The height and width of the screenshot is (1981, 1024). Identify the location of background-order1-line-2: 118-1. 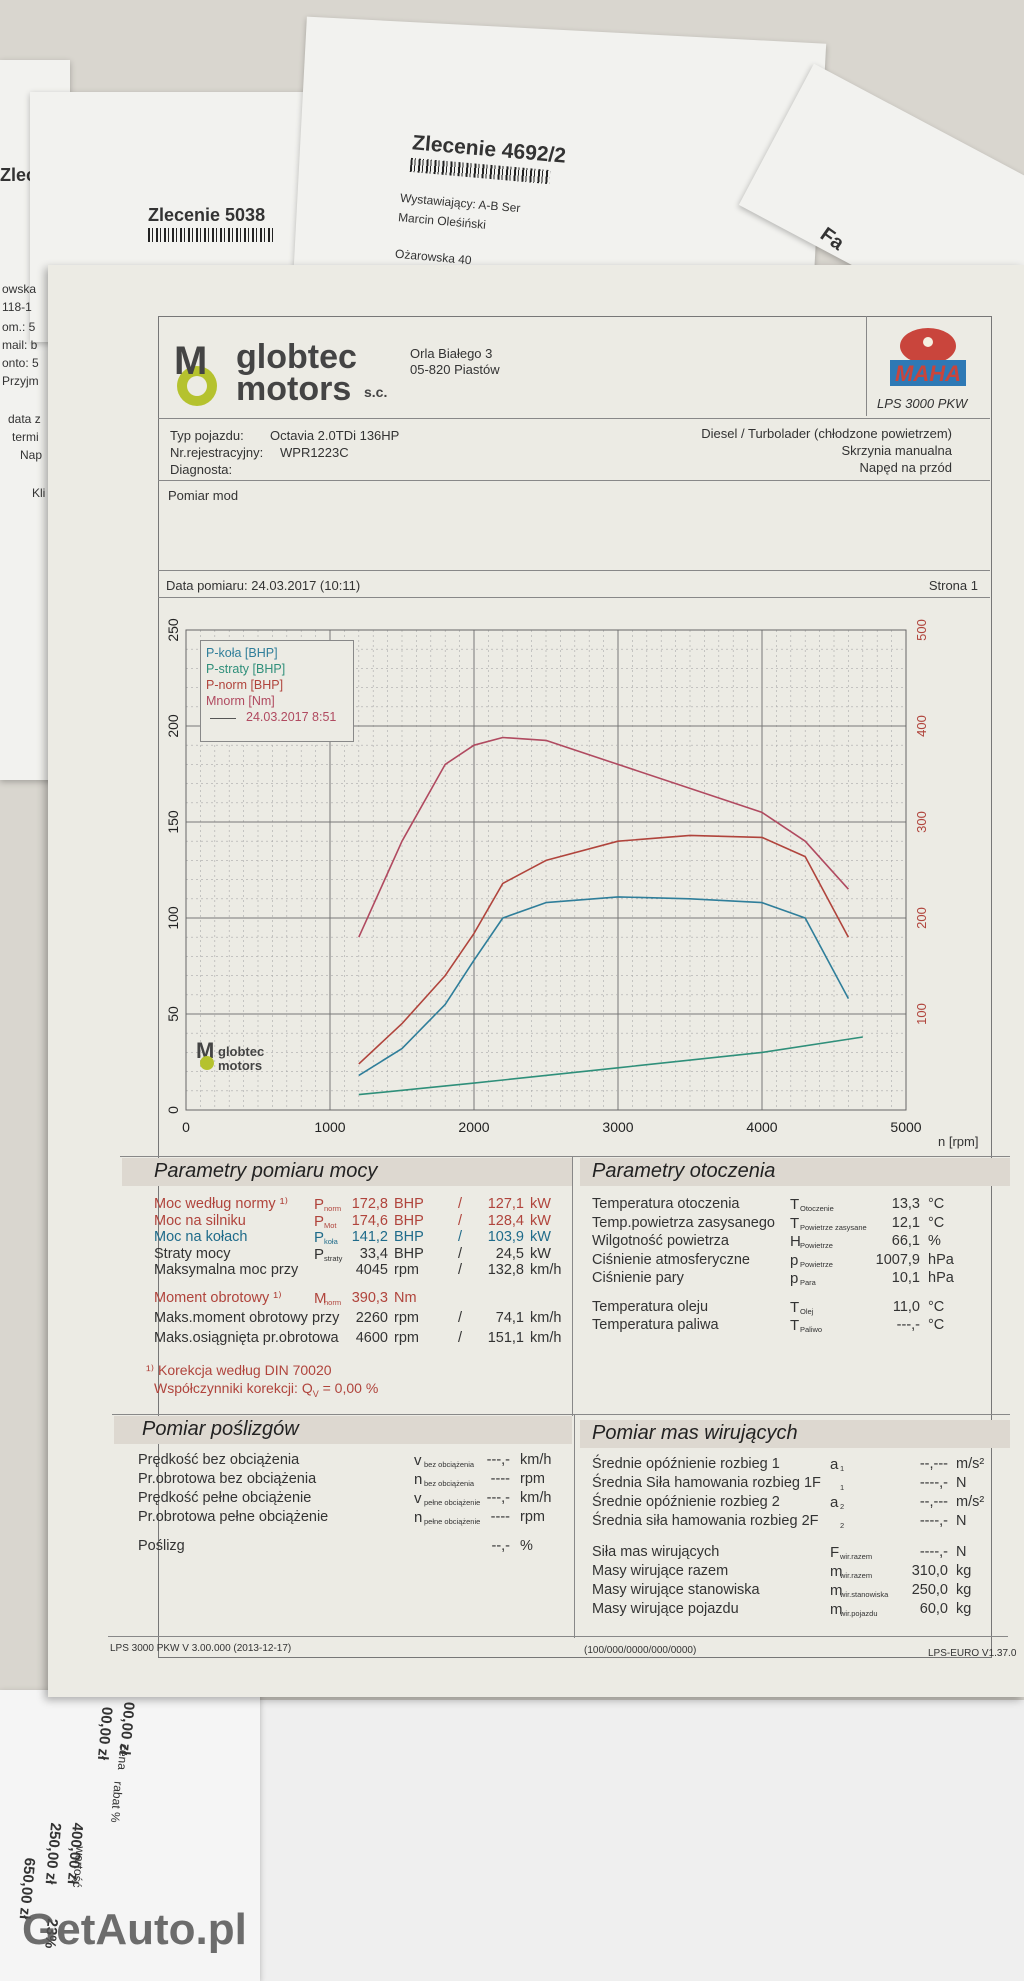
(17, 307).